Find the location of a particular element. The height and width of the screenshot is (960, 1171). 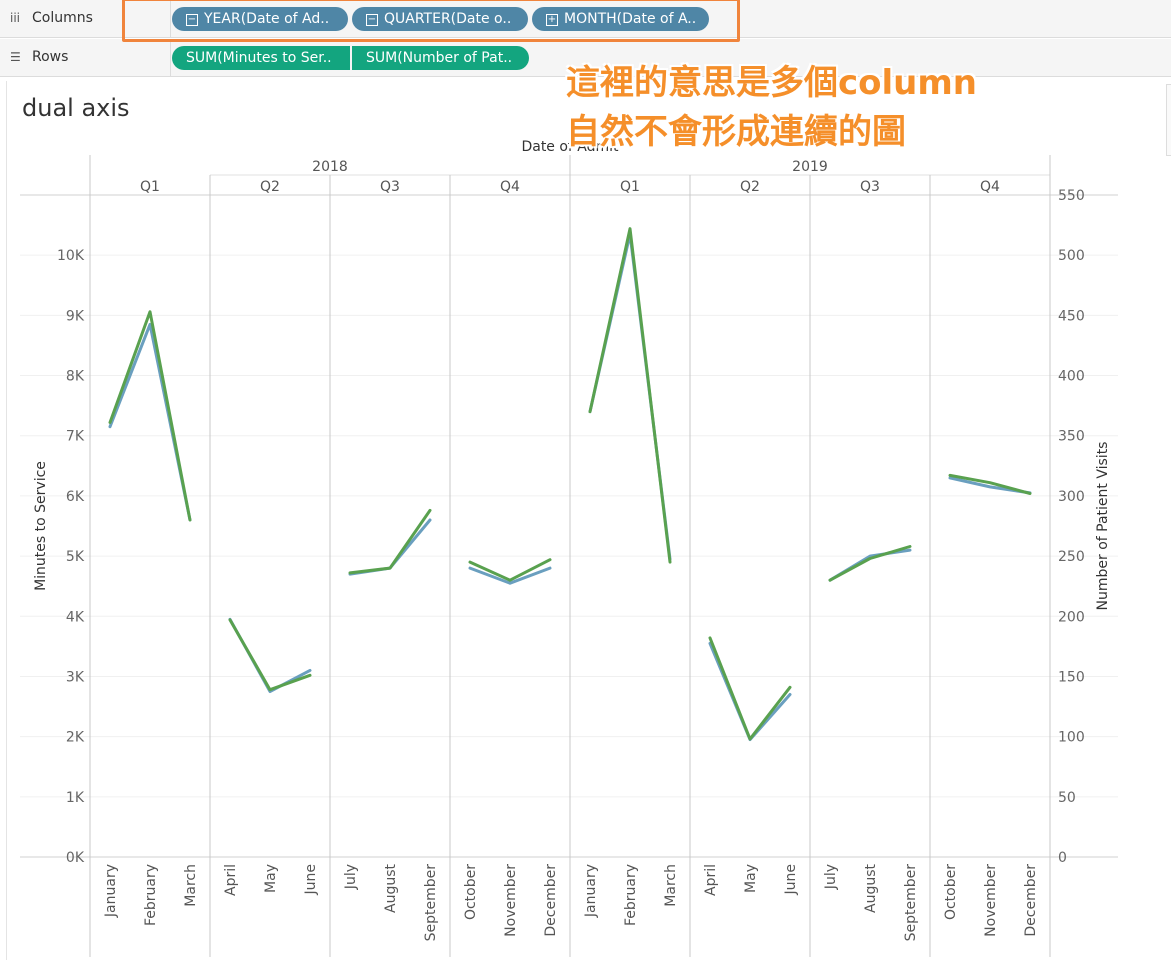

right-panel-tab is located at coordinates (1168, 120).